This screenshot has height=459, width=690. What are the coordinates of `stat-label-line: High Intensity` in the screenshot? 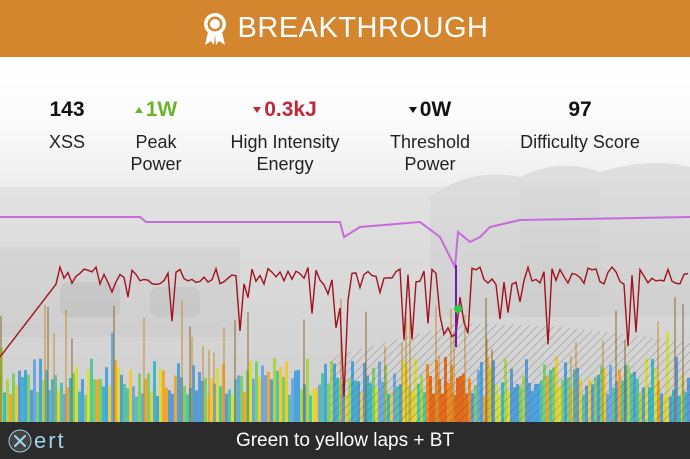 It's located at (285, 142).